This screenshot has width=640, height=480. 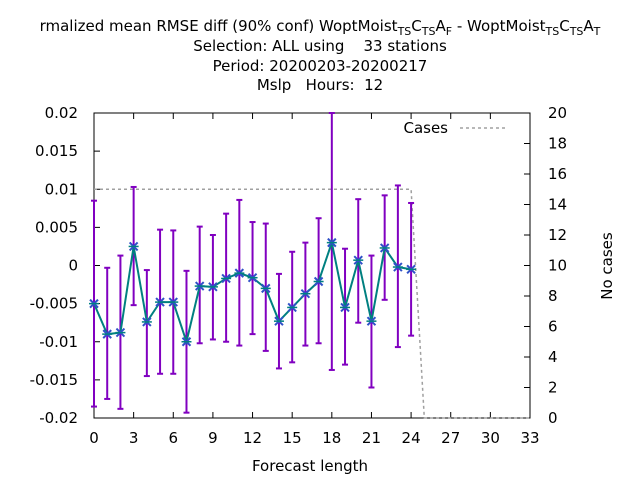 I want to click on title-line-2: Selection: ALL using 33 stations, so click(x=320, y=46).